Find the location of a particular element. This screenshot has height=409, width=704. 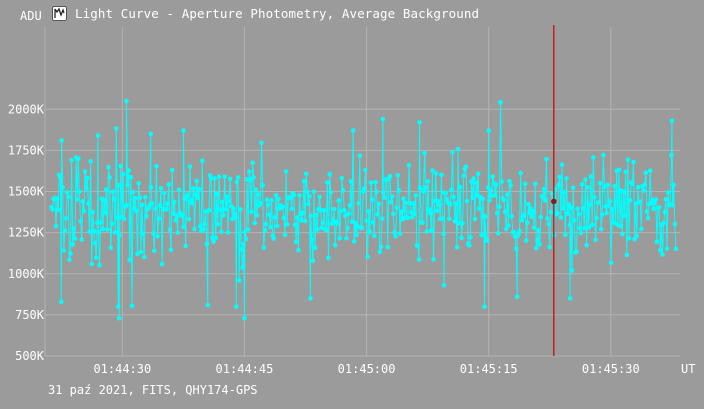

x-axis-unit-label: UT is located at coordinates (688, 369).